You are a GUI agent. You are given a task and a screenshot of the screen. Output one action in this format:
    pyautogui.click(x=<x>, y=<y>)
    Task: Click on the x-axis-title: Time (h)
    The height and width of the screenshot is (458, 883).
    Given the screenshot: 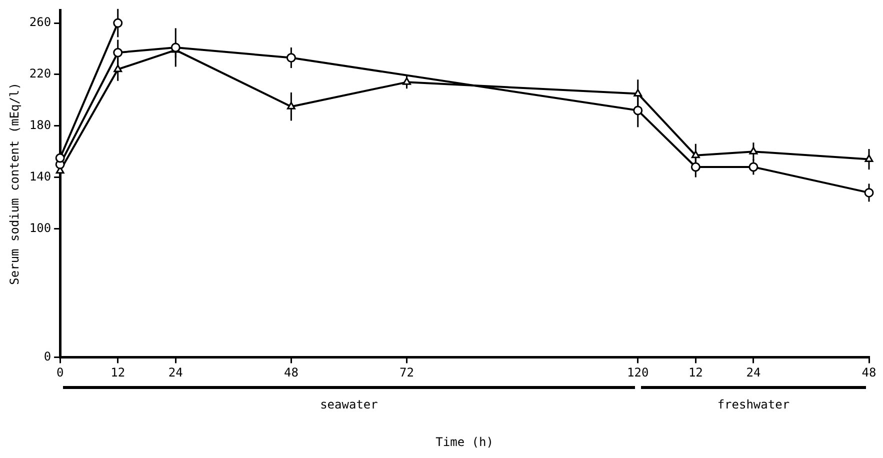 What is the action you would take?
    pyautogui.click(x=465, y=441)
    